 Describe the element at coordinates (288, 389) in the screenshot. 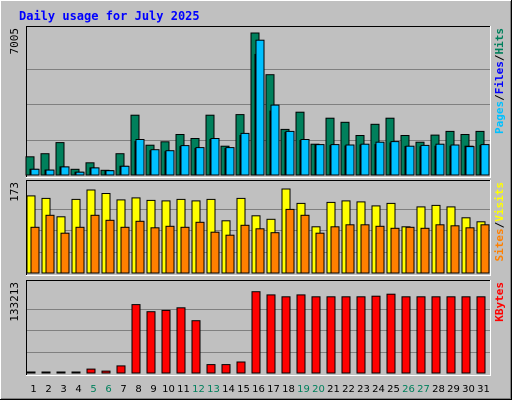

I see `day-label: 18` at that location.